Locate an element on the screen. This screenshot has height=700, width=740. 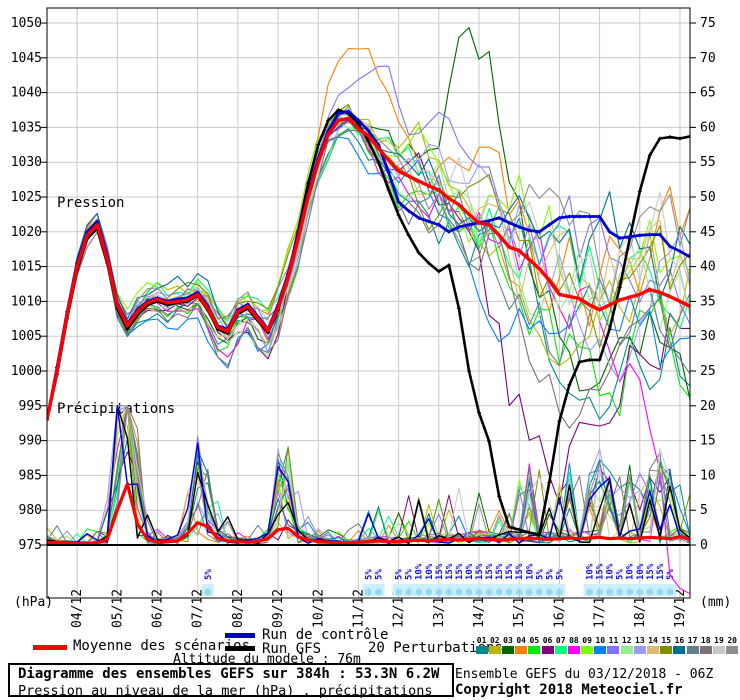
perturbation-number: 18 is located at coordinates (705, 640).